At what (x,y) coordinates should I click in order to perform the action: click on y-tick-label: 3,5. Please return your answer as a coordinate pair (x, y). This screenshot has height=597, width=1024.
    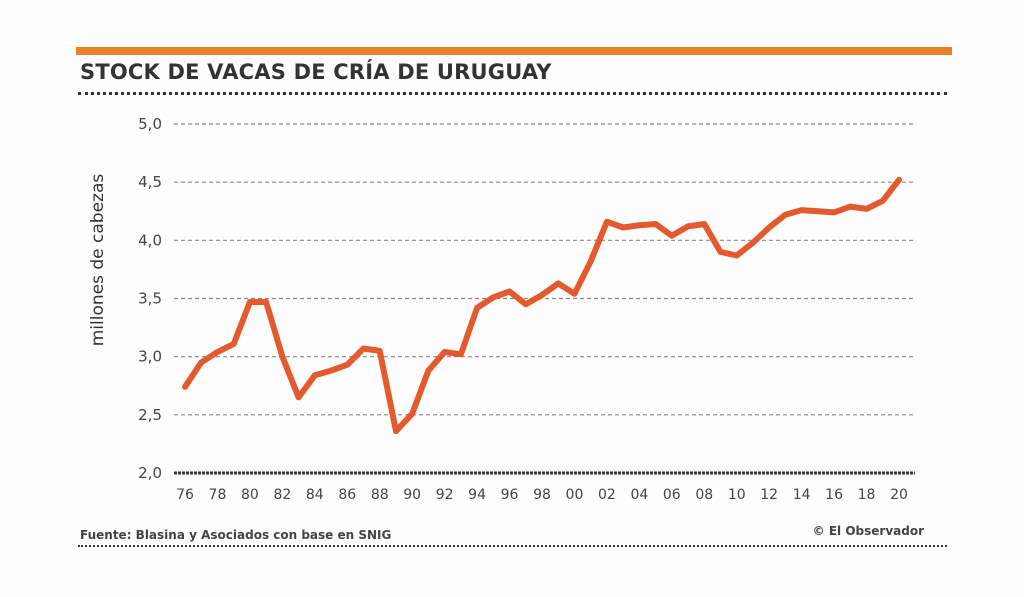
    Looking at the image, I should click on (150, 299).